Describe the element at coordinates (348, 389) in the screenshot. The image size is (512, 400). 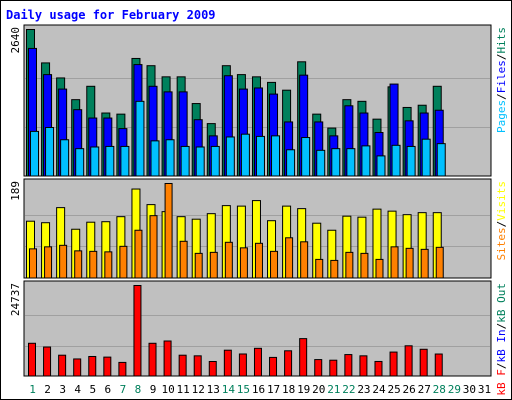
I see `day-label: 22` at that location.